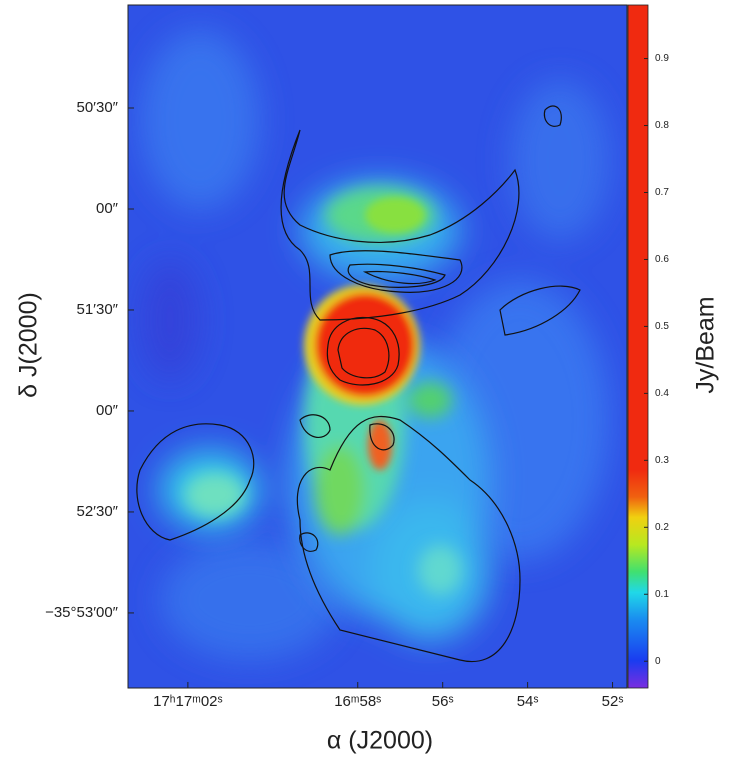  What do you see at coordinates (662, 393) in the screenshot?
I see `colorbar-tick-label: 0.4` at bounding box center [662, 393].